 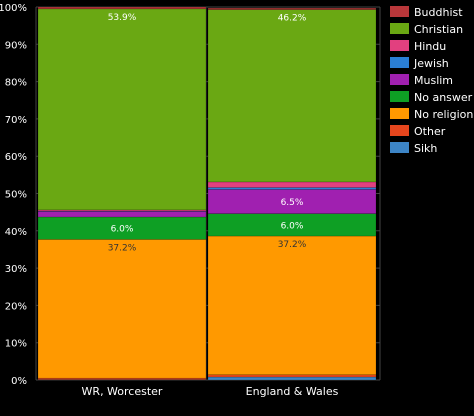 I want to click on legend-label: No answer, so click(x=443, y=97).